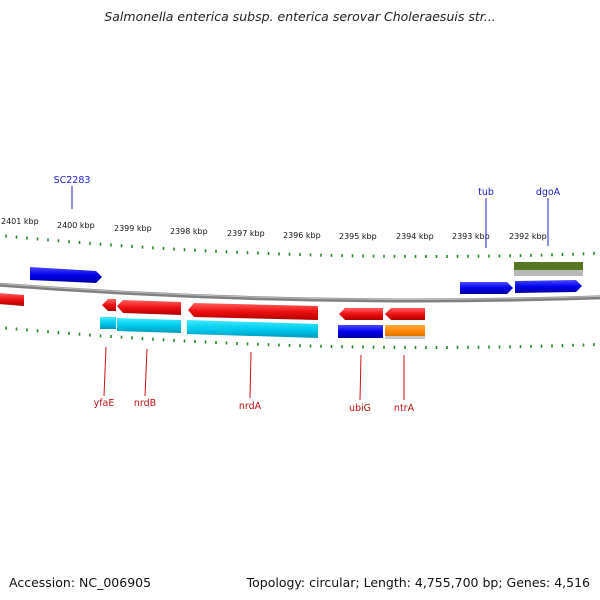  What do you see at coordinates (72, 192) in the screenshot?
I see `gene-label-sc2283: SC2283` at bounding box center [72, 192].